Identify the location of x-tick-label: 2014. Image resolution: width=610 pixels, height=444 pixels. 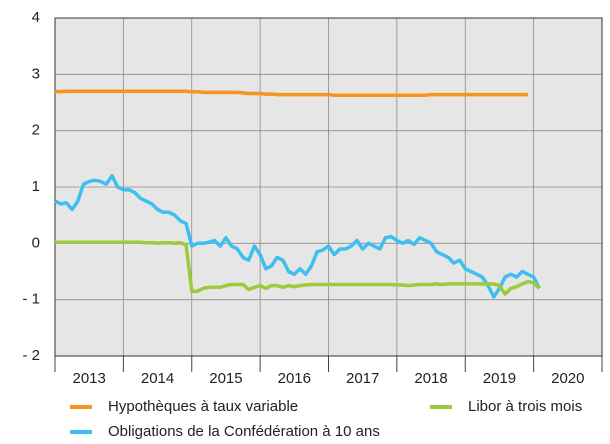
(157, 378).